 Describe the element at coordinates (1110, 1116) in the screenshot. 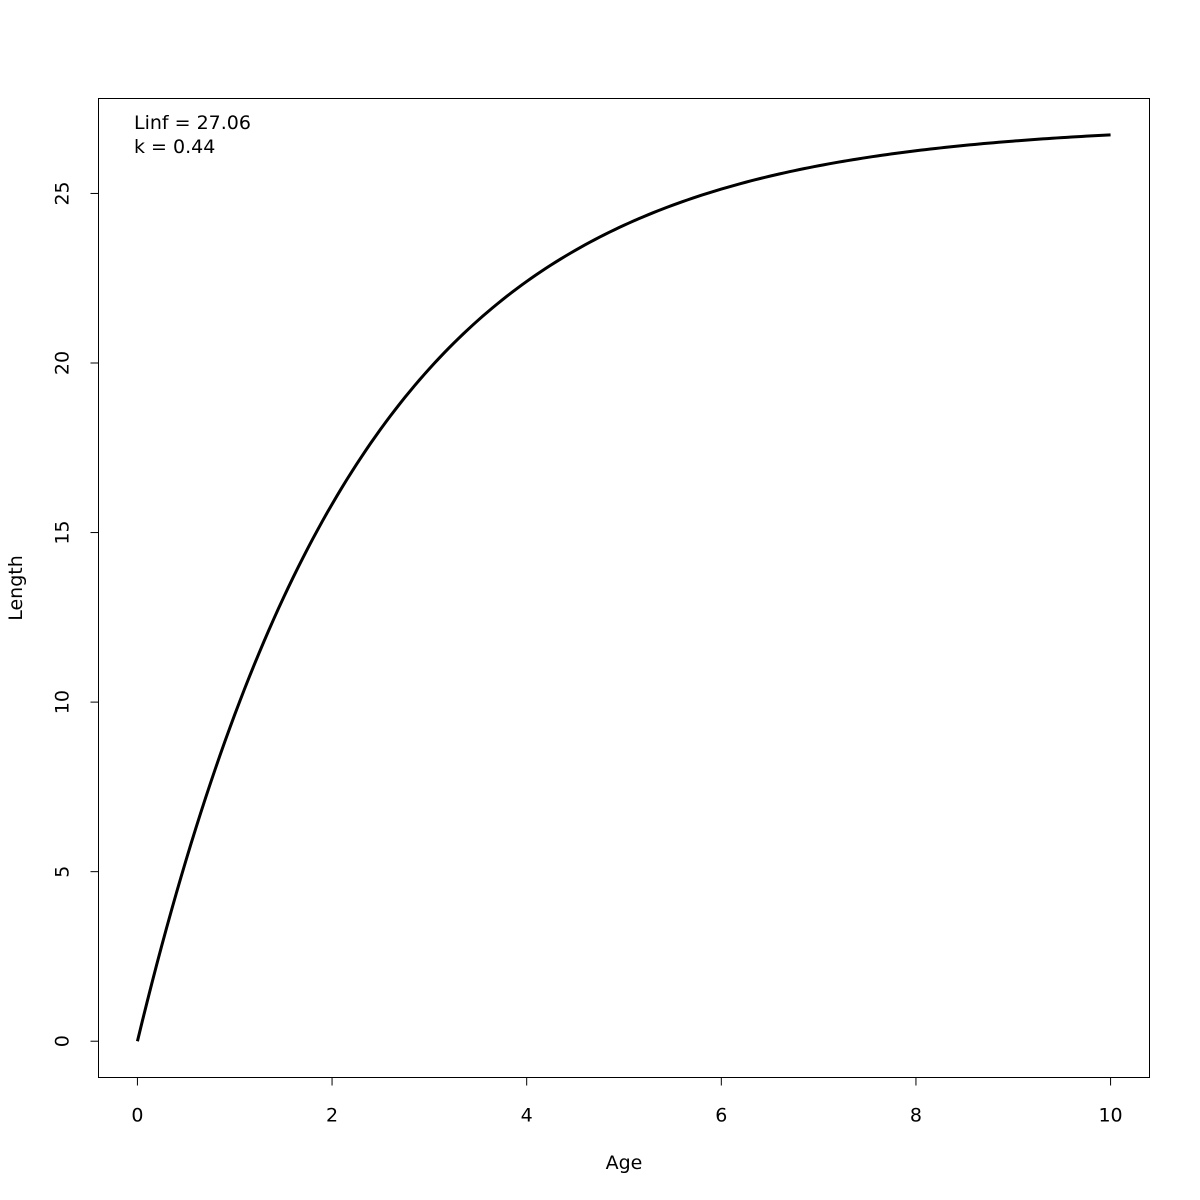

I see `x-tick-label: 10` at that location.